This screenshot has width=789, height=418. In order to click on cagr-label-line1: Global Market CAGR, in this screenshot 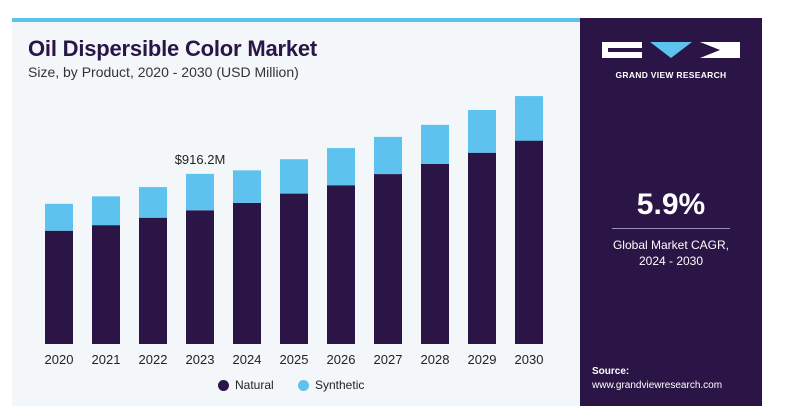, I will do `click(671, 245)`.